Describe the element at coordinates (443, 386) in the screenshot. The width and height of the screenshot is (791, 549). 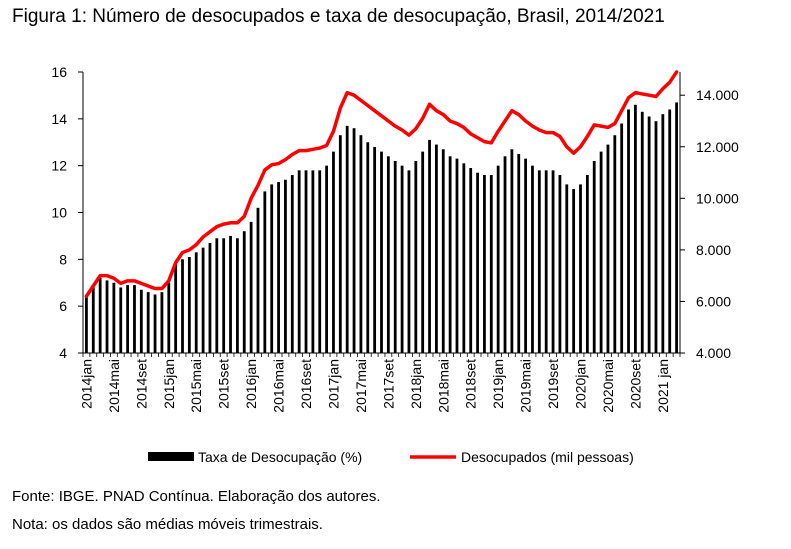
I see `x-tick-label: 2018mai` at that location.